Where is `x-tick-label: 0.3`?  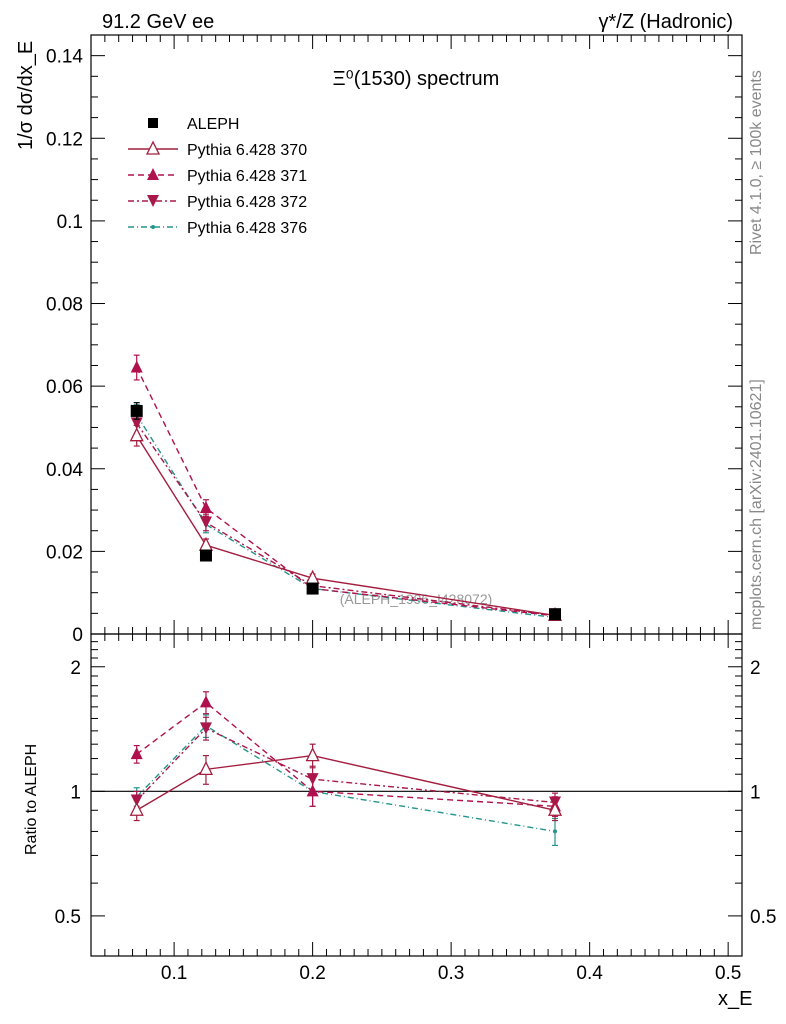 x-tick-label: 0.3 is located at coordinates (451, 973).